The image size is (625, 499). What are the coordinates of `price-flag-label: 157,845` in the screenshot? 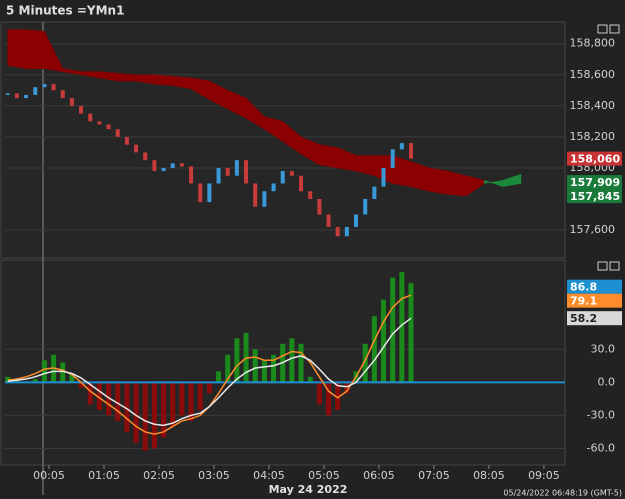 It's located at (595, 196).